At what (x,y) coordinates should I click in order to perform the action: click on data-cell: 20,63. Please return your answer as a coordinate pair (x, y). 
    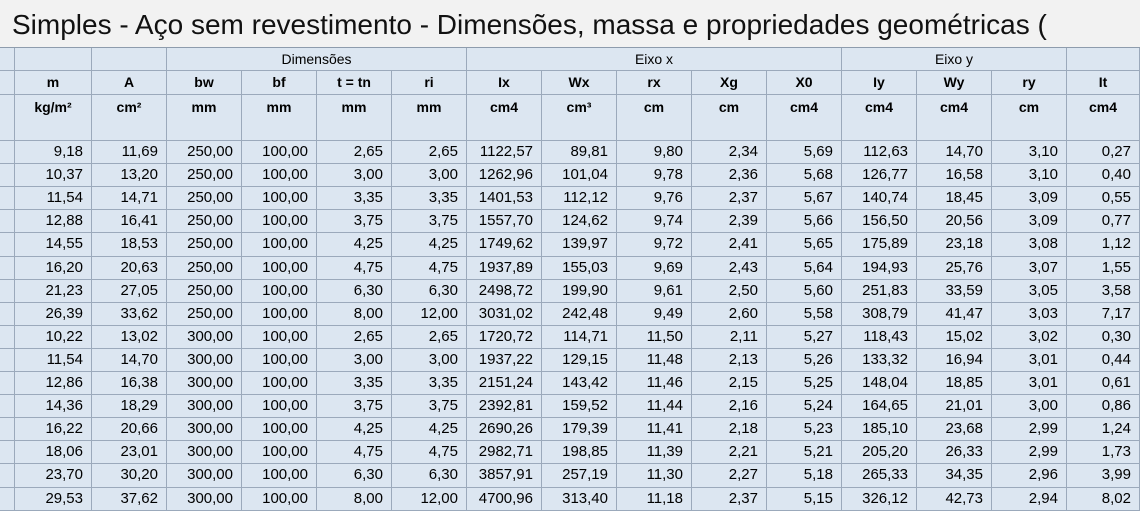
    Looking at the image, I should click on (129, 268).